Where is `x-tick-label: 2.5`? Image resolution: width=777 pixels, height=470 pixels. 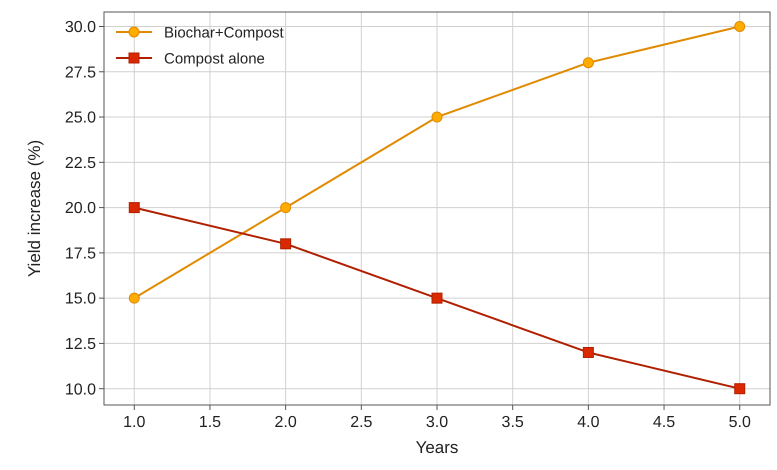 x-tick-label: 2.5 is located at coordinates (361, 422).